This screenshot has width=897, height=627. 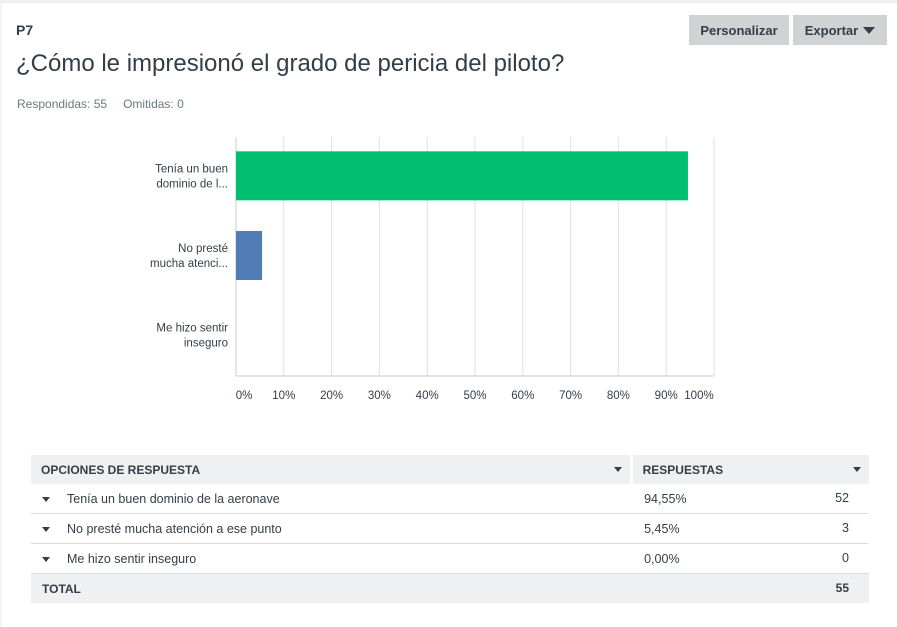 What do you see at coordinates (62, 104) in the screenshot?
I see `answered-count: Respondidas: 55` at bounding box center [62, 104].